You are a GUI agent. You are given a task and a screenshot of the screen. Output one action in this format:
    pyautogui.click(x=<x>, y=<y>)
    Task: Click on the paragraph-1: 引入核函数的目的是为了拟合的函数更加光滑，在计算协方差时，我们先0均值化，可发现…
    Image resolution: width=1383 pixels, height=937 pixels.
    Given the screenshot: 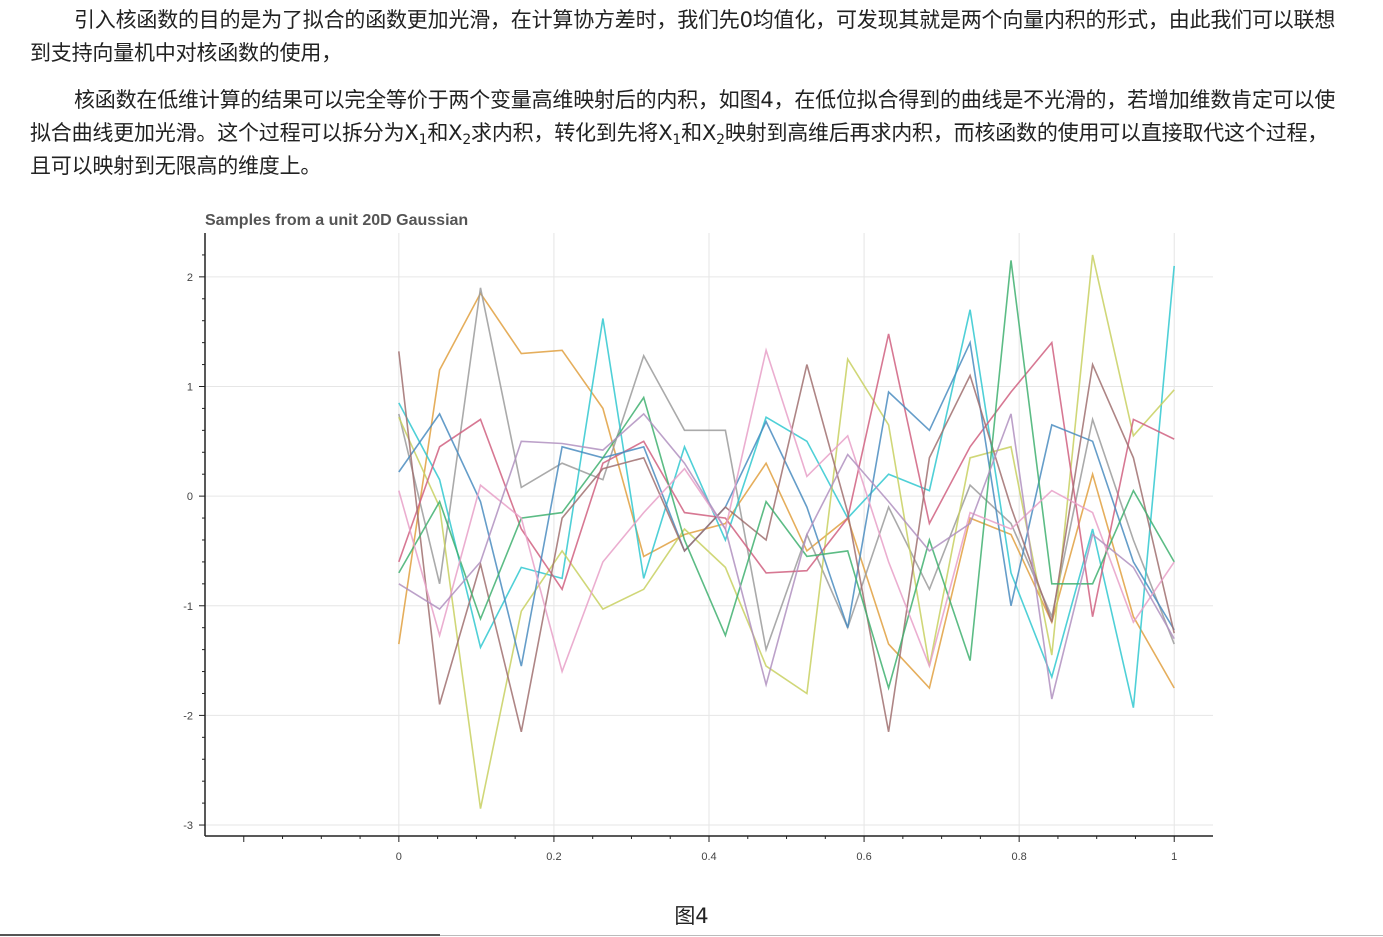 What is the action you would take?
    pyautogui.click(x=685, y=37)
    